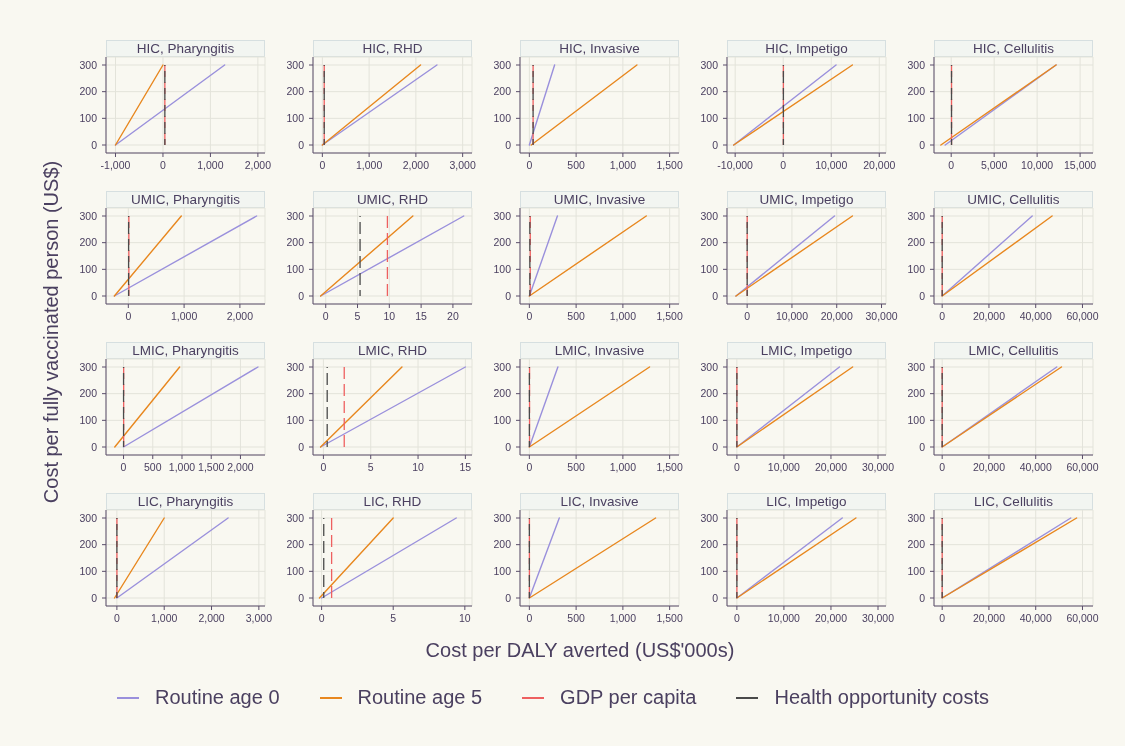 This screenshot has width=1125, height=746. What do you see at coordinates (185, 350) in the screenshot?
I see `chart-title: LMIC, Pharyngitis` at bounding box center [185, 350].